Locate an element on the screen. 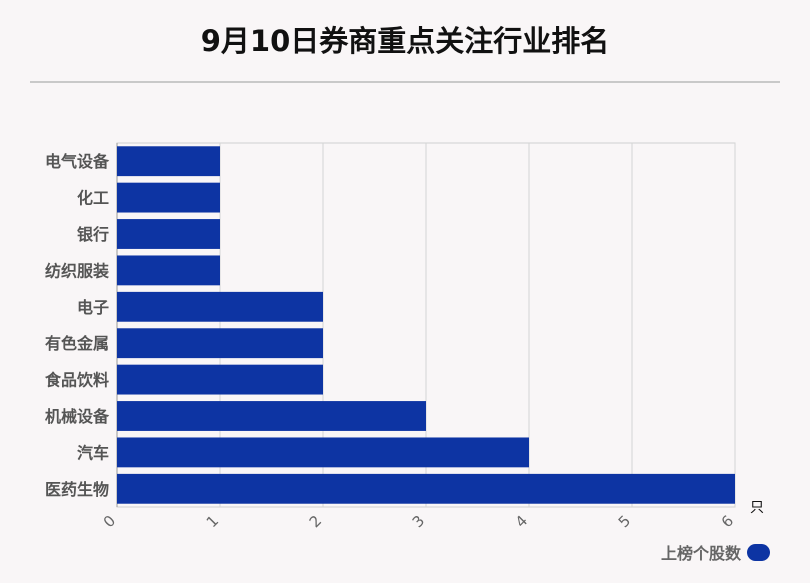 Image resolution: width=810 pixels, height=583 pixels. category-label: 纺织服装 is located at coordinates (77, 270).